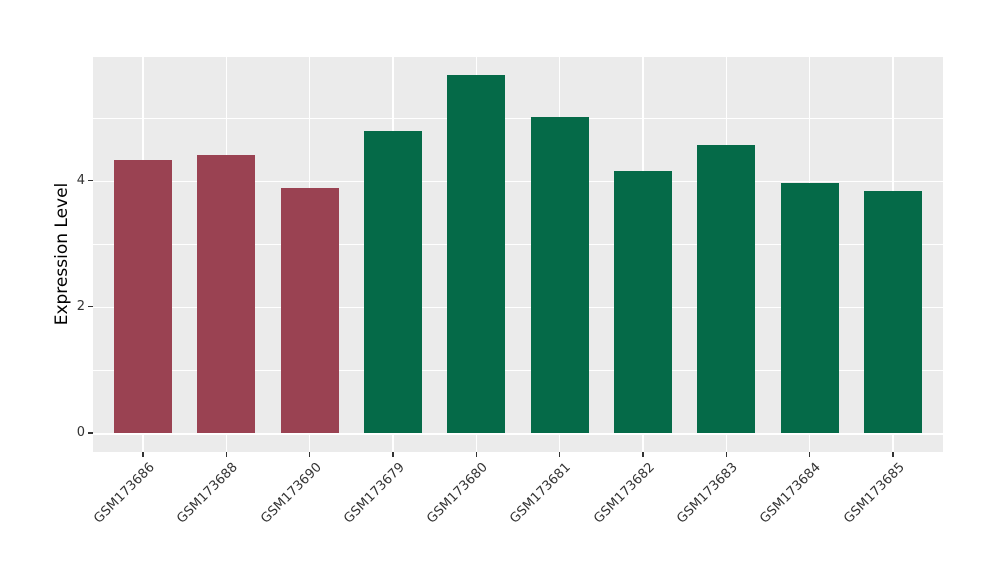 This screenshot has height=580, width=1000. Describe the element at coordinates (707, 493) in the screenshot. I see `x-tick-label: GSM173683` at that location.